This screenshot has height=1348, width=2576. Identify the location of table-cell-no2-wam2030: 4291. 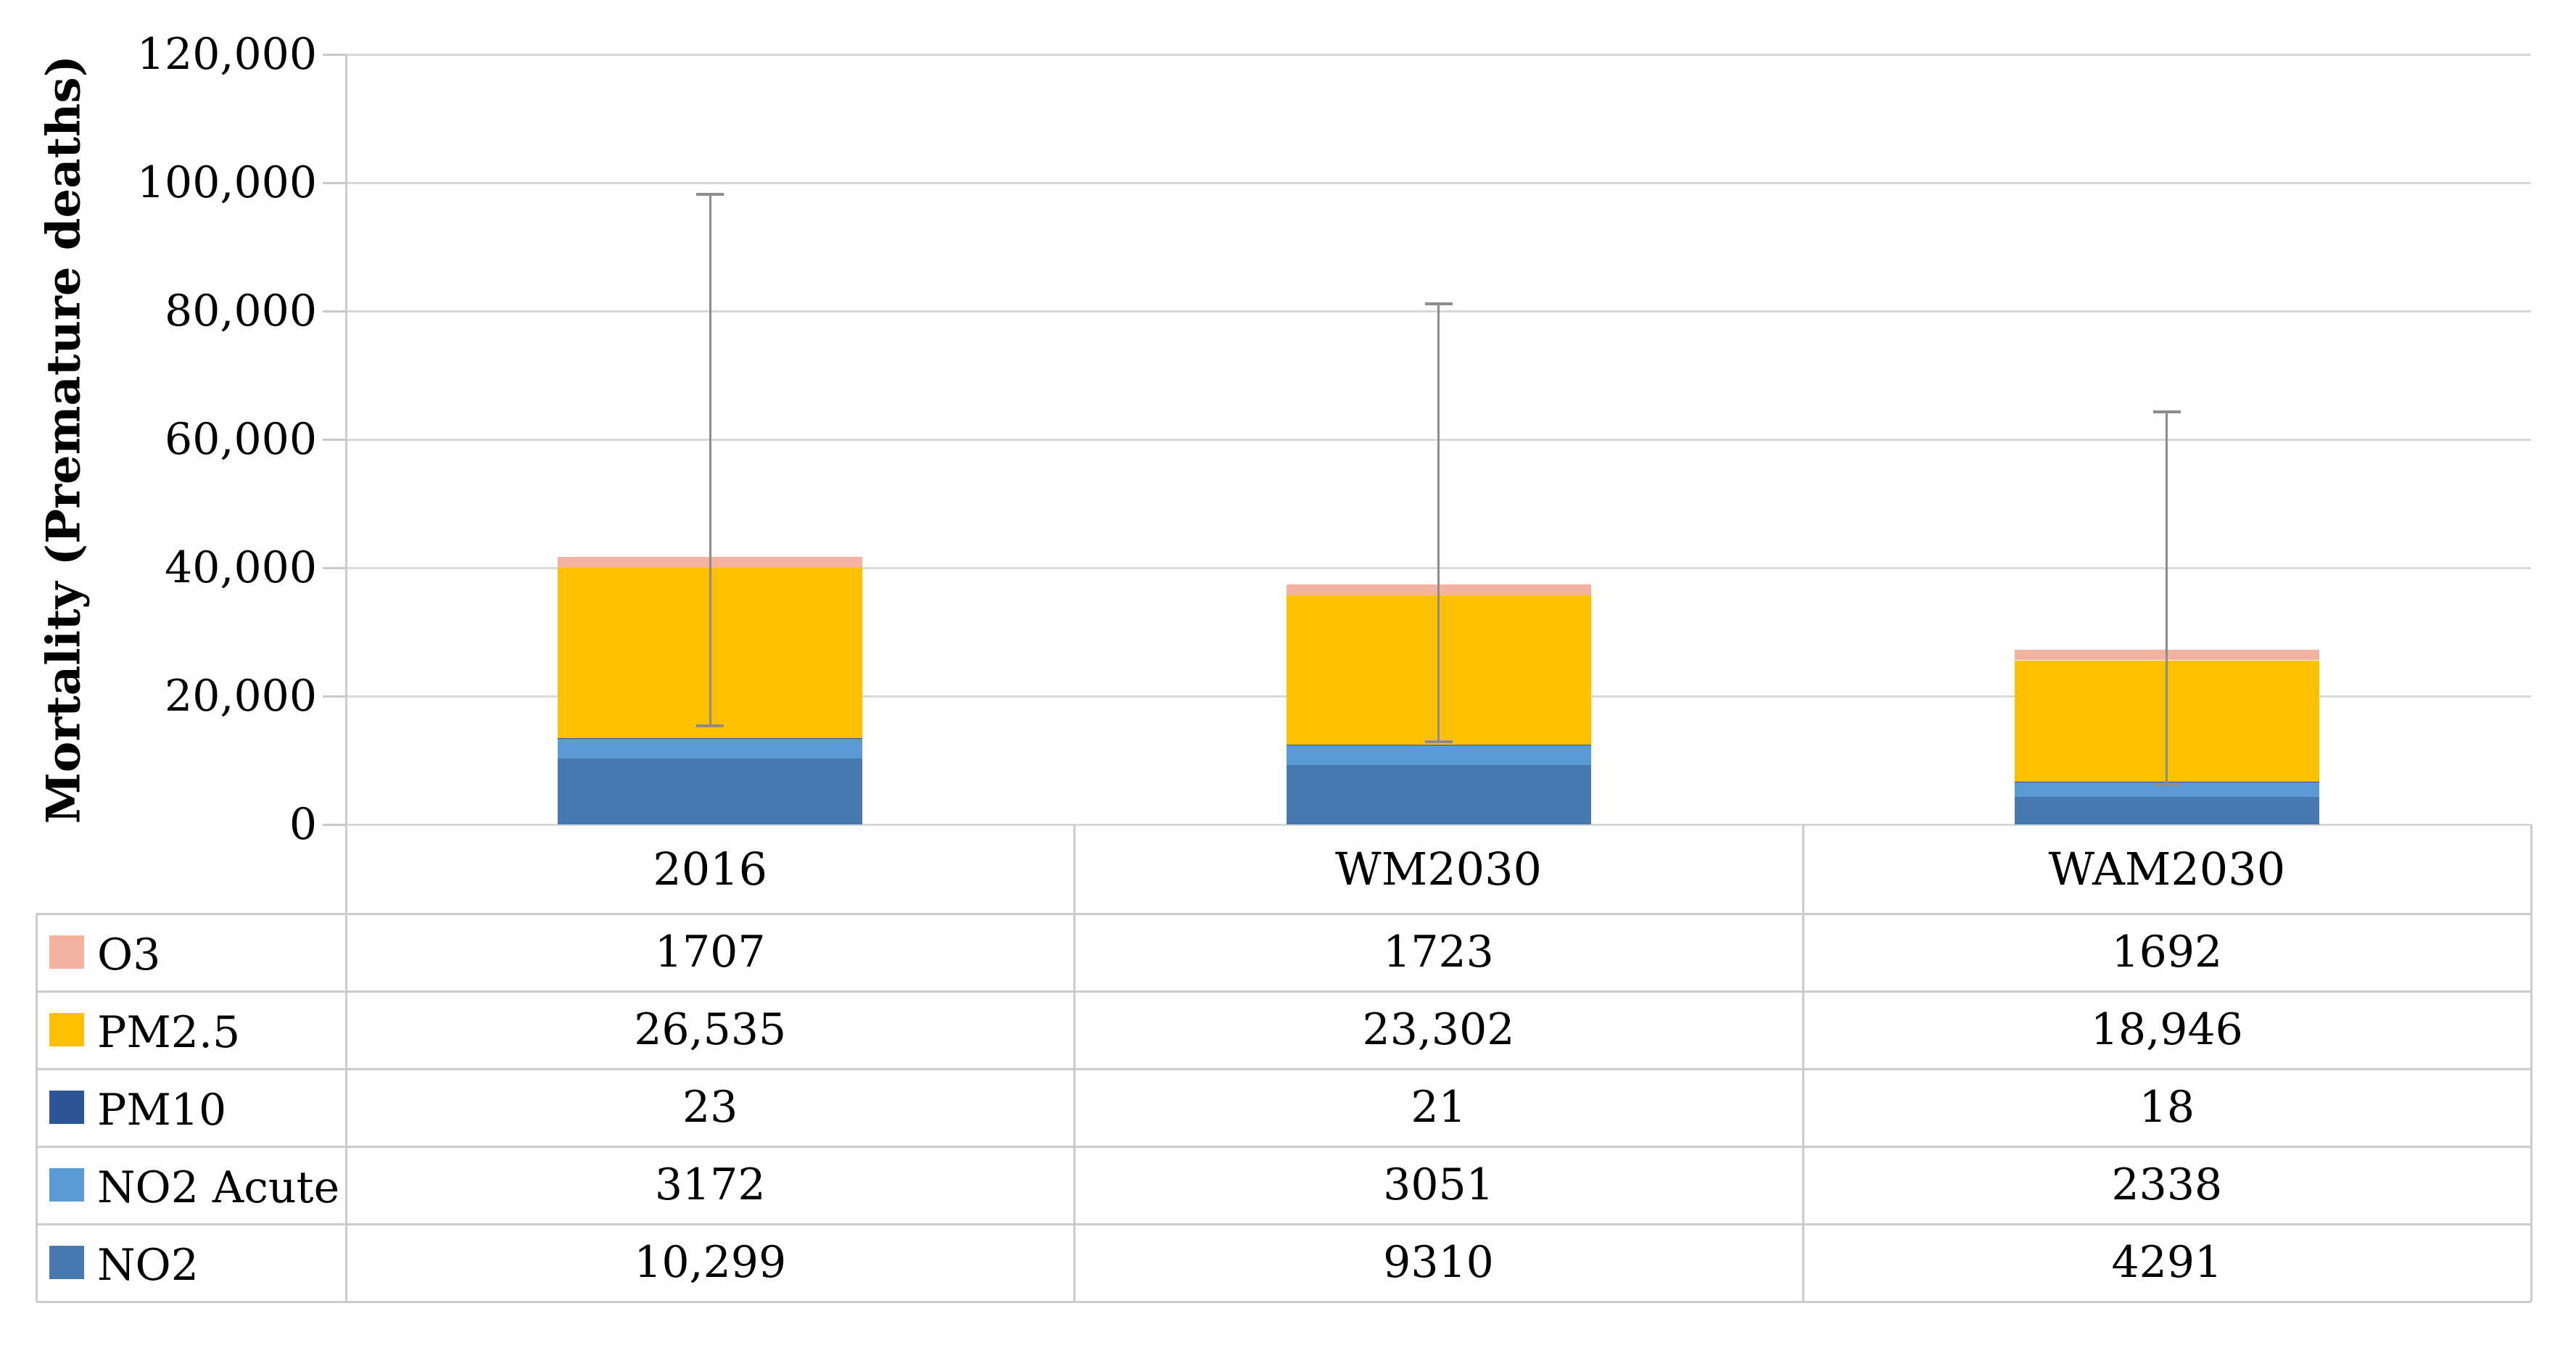
(2167, 1262).